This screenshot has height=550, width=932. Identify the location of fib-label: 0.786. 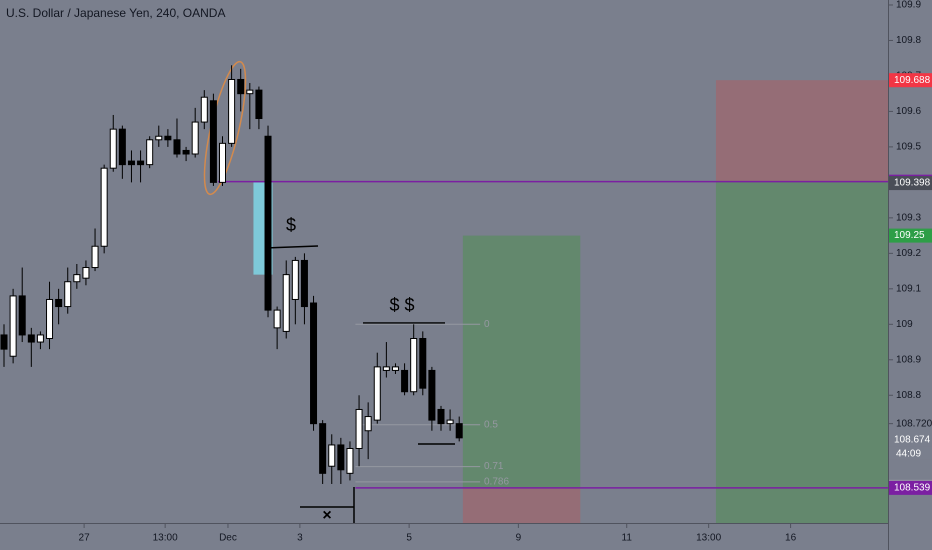
(496, 481).